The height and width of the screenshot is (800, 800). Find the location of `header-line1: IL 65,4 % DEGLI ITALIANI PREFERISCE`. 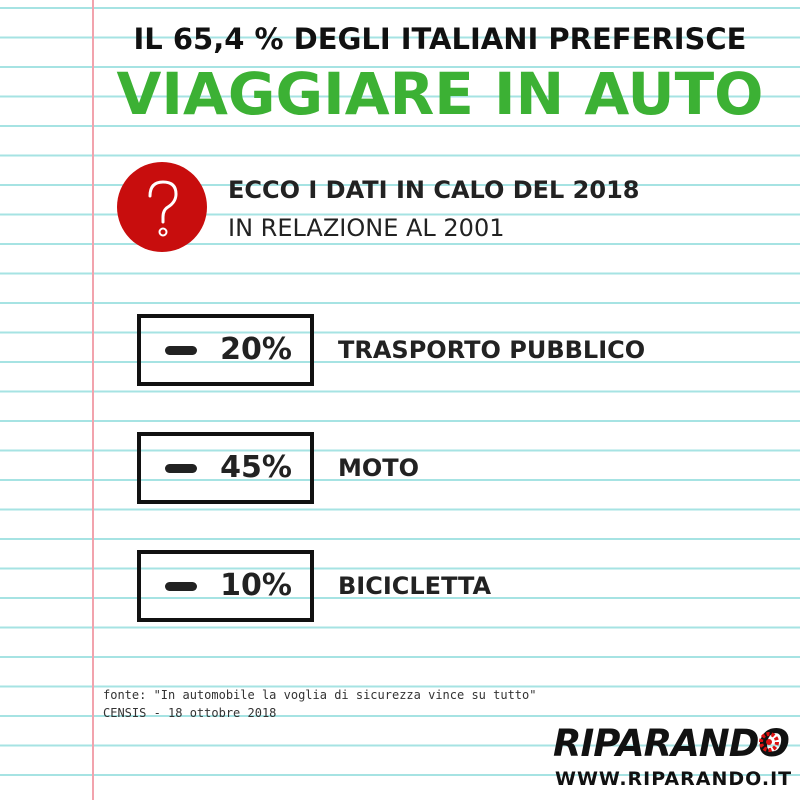

header-line1: IL 65,4 % DEGLI ITALIANI PREFERISCE is located at coordinates (440, 39).